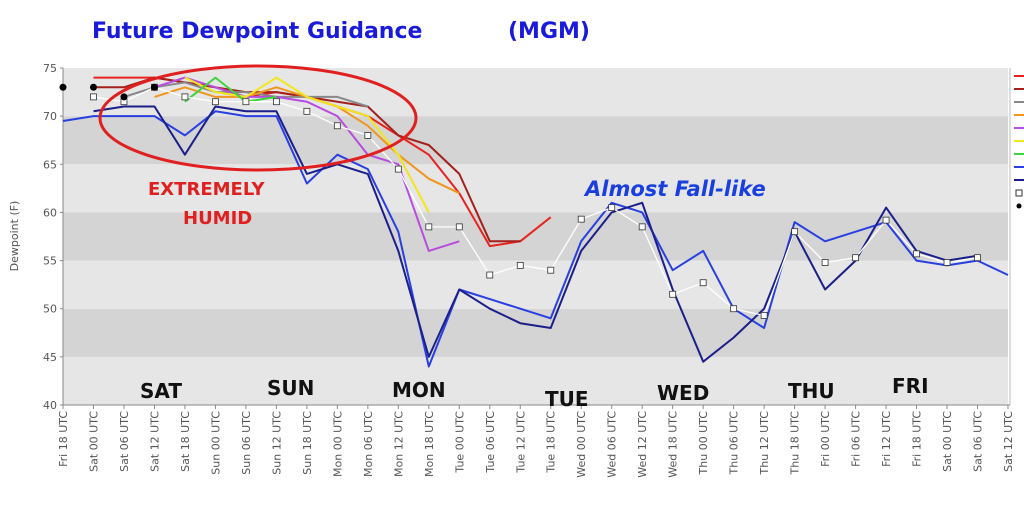 This screenshot has width=1024, height=505. Describe the element at coordinates (811, 391) in the screenshot. I see `day-label: THU` at that location.